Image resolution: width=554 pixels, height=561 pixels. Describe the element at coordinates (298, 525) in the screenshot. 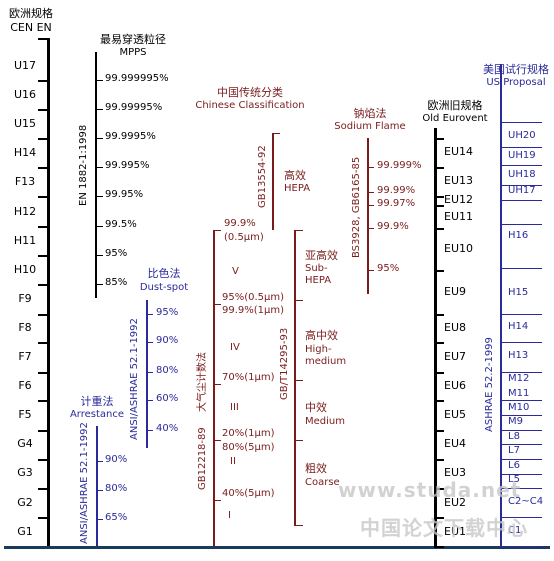

I see `gbt14295-tick-bottom` at that location.